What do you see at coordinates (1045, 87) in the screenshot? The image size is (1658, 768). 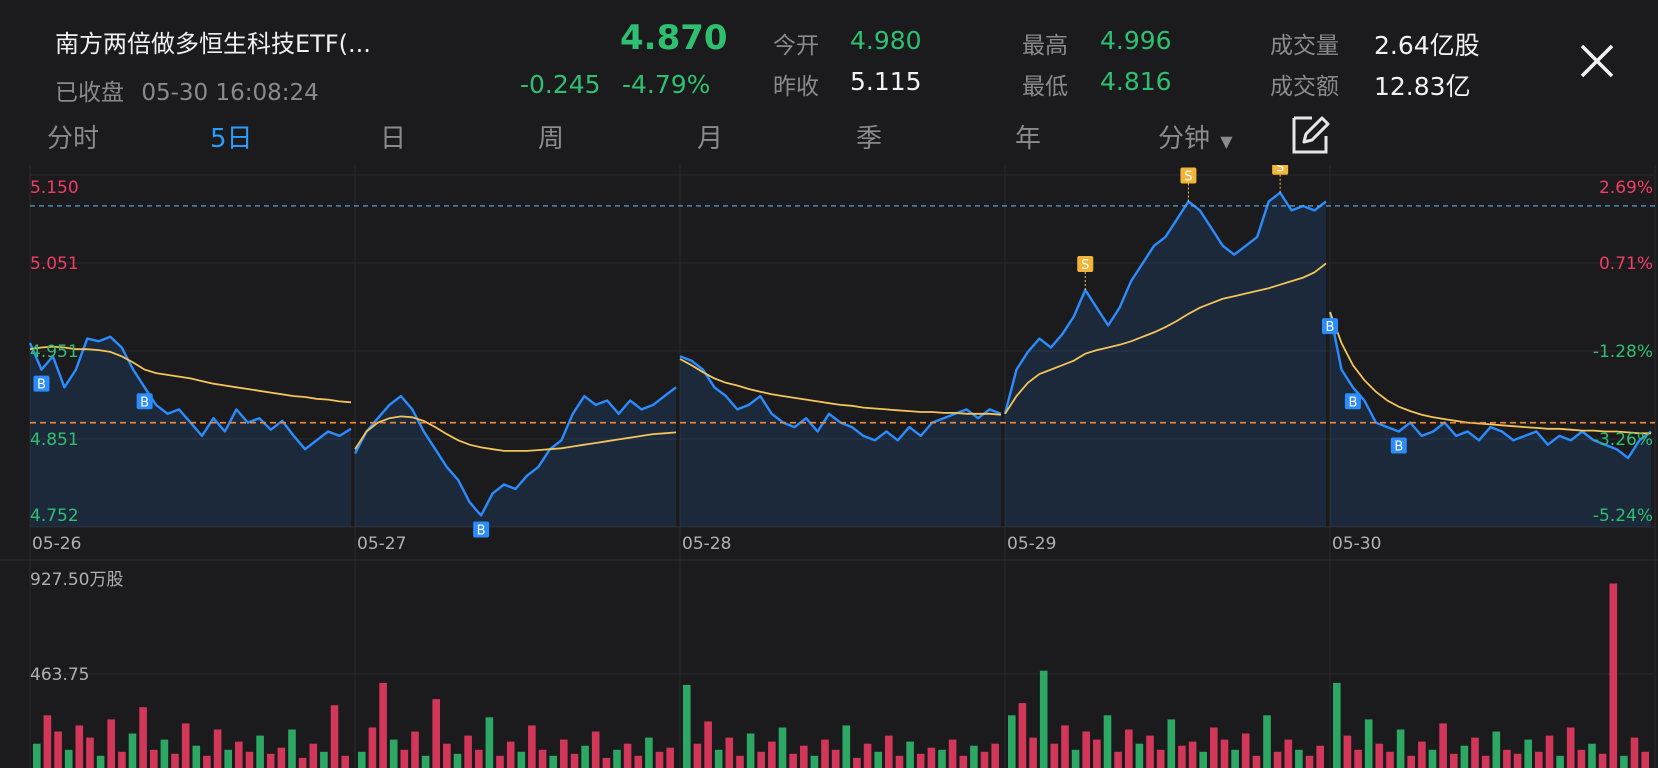 I see `stat-low-label: 最低` at bounding box center [1045, 87].